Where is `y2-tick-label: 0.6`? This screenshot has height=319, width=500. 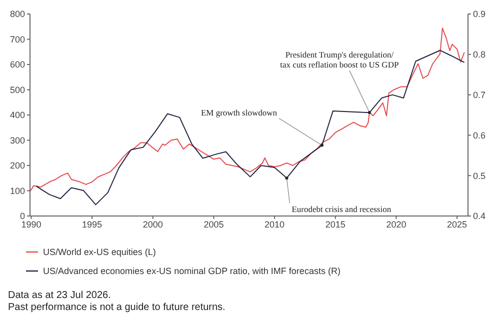 y2-tick-label: 0.6 is located at coordinates (479, 135).